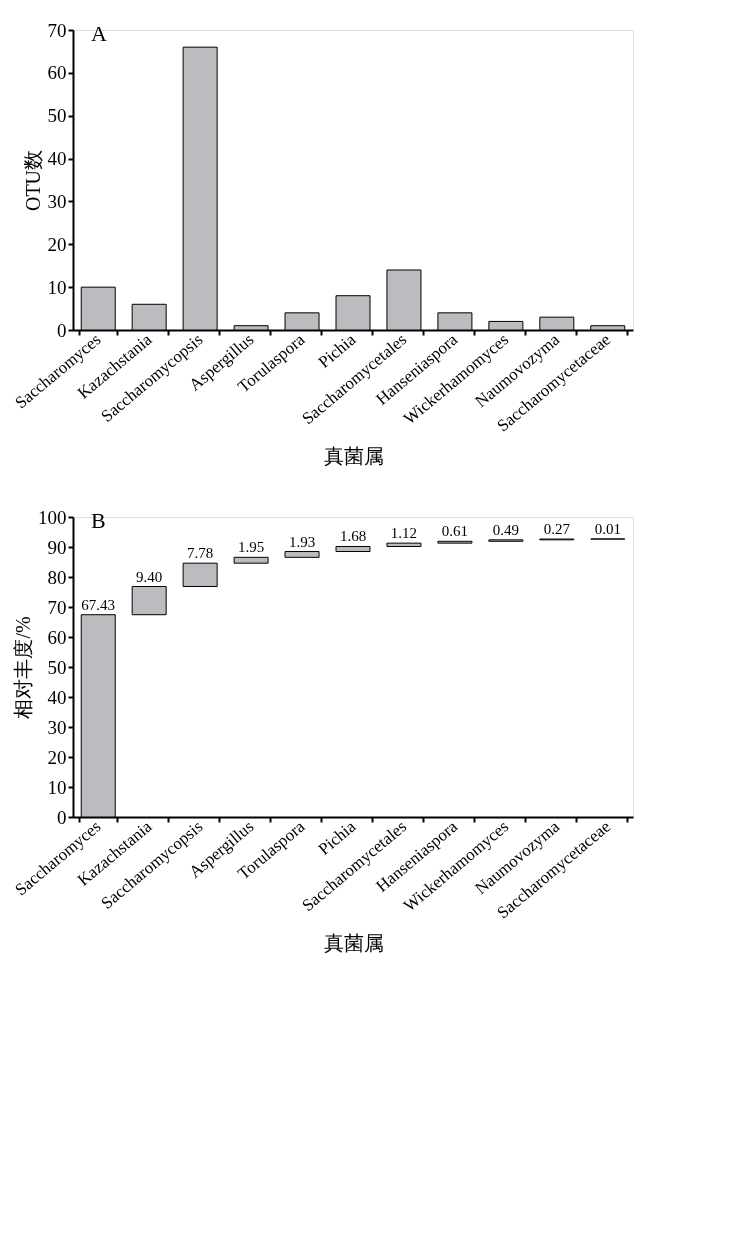 This screenshot has height=1248, width=738. What do you see at coordinates (52, 517) in the screenshot?
I see `y-tick-label: 100` at bounding box center [52, 517].